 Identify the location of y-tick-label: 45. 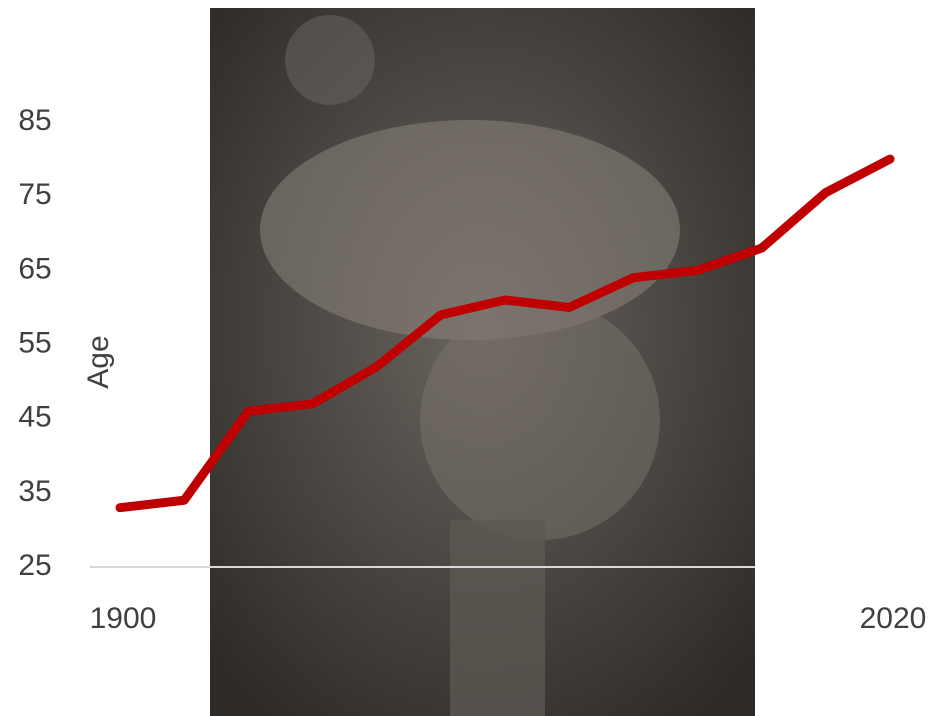
(34, 417).